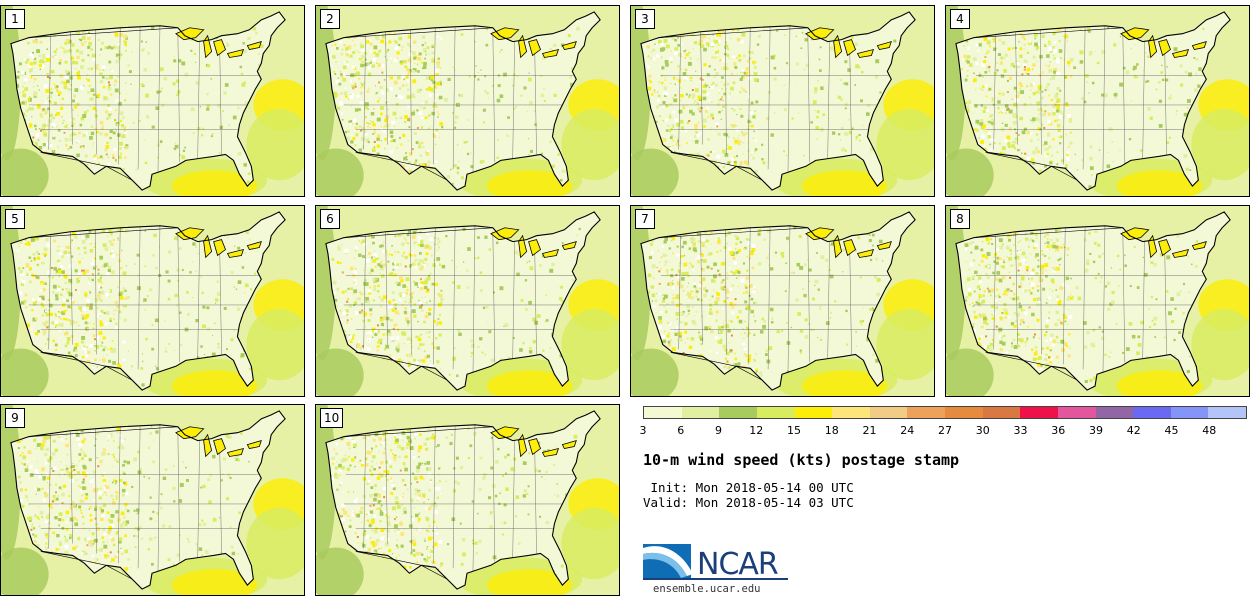 Image resolution: width=1260 pixels, height=597 pixels. Describe the element at coordinates (718, 430) in the screenshot. I see `legend-tick-label: 9` at that location.